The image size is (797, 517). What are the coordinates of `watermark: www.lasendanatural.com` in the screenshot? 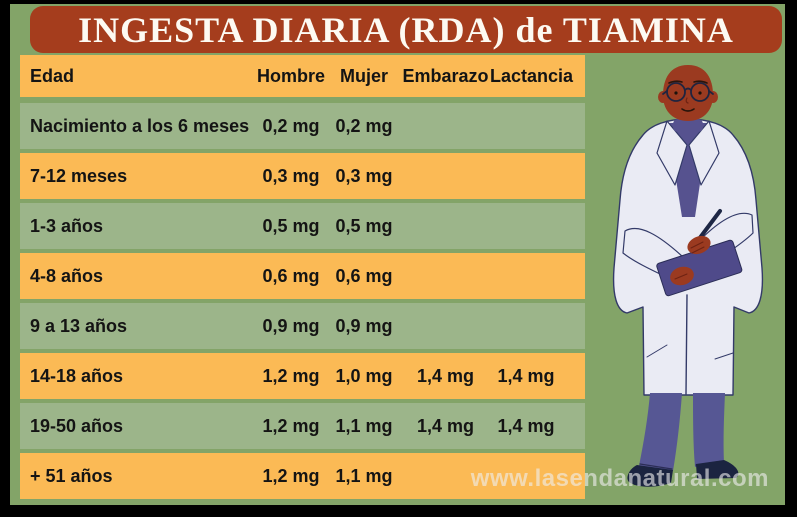 It's located at (619, 478).